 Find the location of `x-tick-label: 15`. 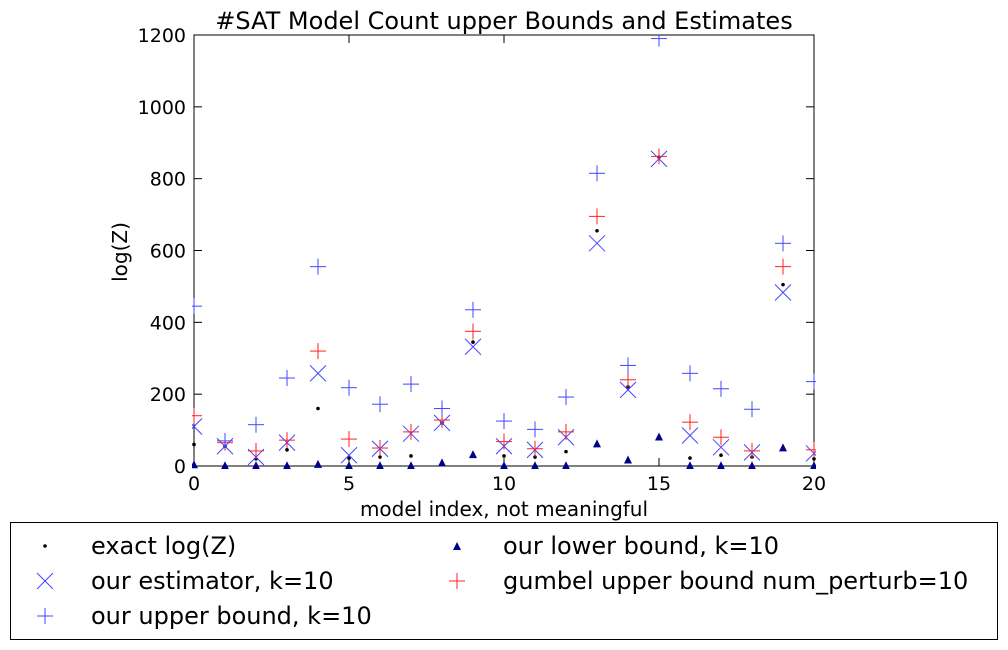

x-tick-label: 15 is located at coordinates (659, 484).